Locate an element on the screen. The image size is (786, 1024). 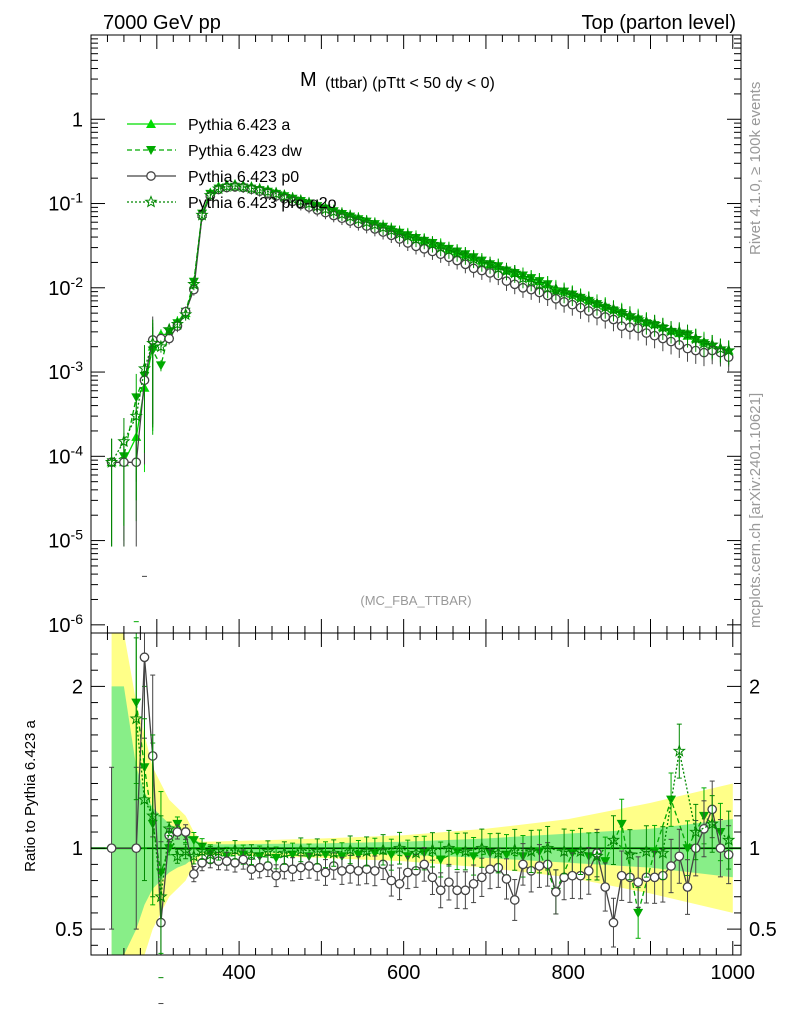
legend-label-a: Pythia 6.423 a is located at coordinates (239, 125).